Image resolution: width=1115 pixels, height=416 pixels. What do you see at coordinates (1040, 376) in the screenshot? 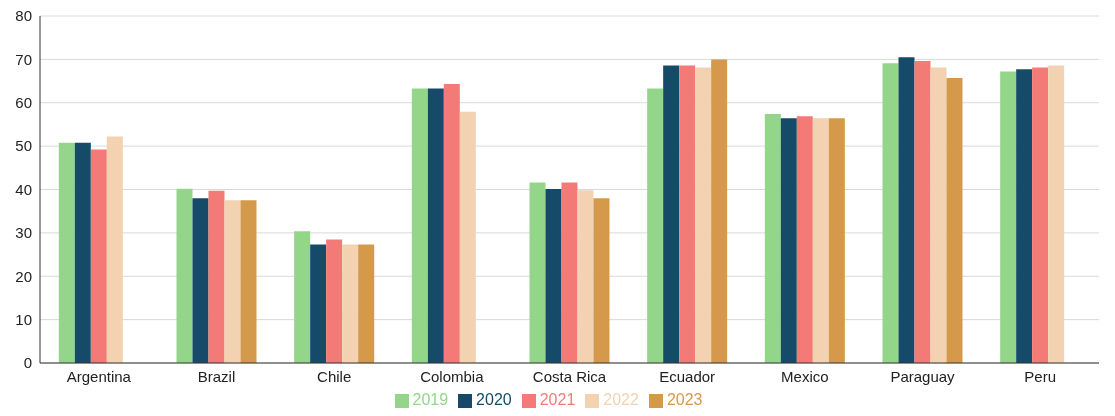
I see `x-tick-label: Peru` at bounding box center [1040, 376].